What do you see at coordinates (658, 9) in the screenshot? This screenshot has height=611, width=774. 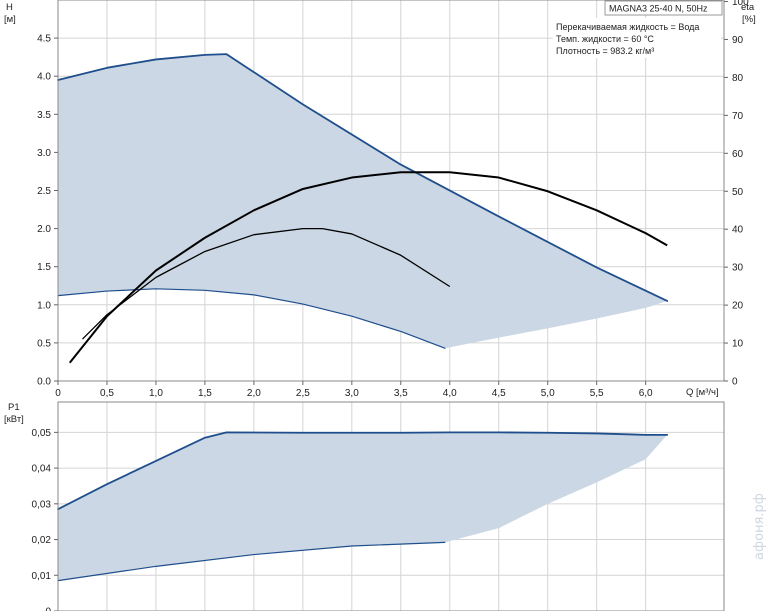 I see `chart-title: MAGNA3 25-40 N, 50Hz` at bounding box center [658, 9].